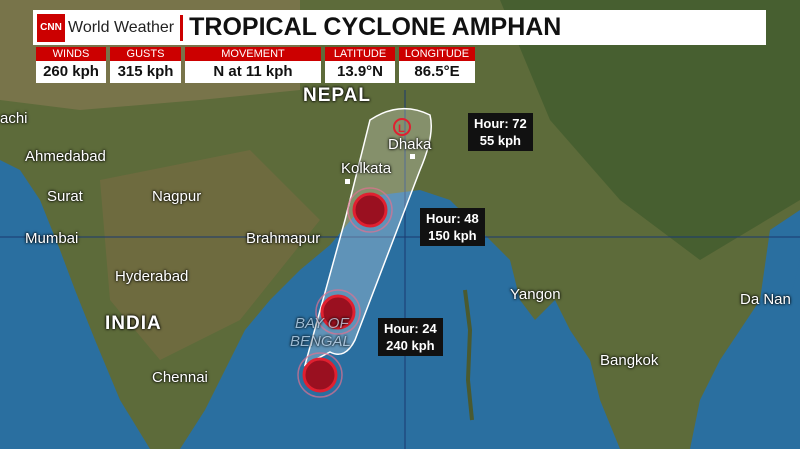 This screenshot has height=449, width=800. I want to click on label-dhaka: Dhaka, so click(410, 144).